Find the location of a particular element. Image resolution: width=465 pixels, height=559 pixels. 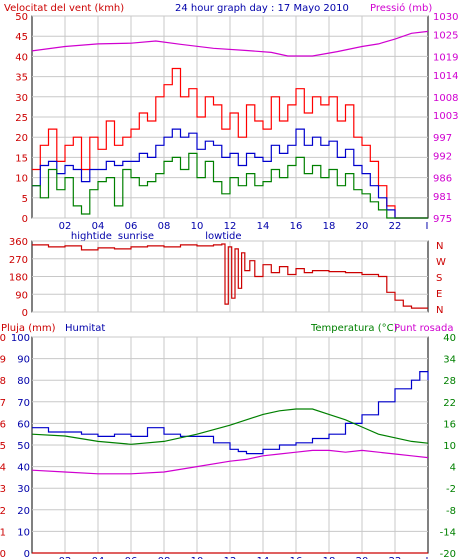

panel2-grid is located at coordinates (230, 276).